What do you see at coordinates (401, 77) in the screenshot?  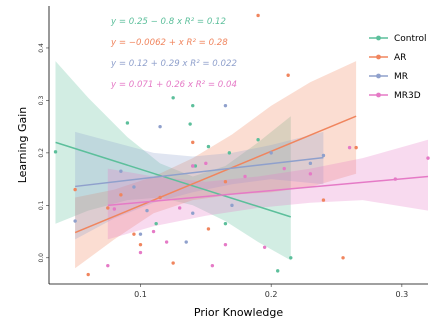 I see `legend-label-2: MR` at bounding box center [401, 77].